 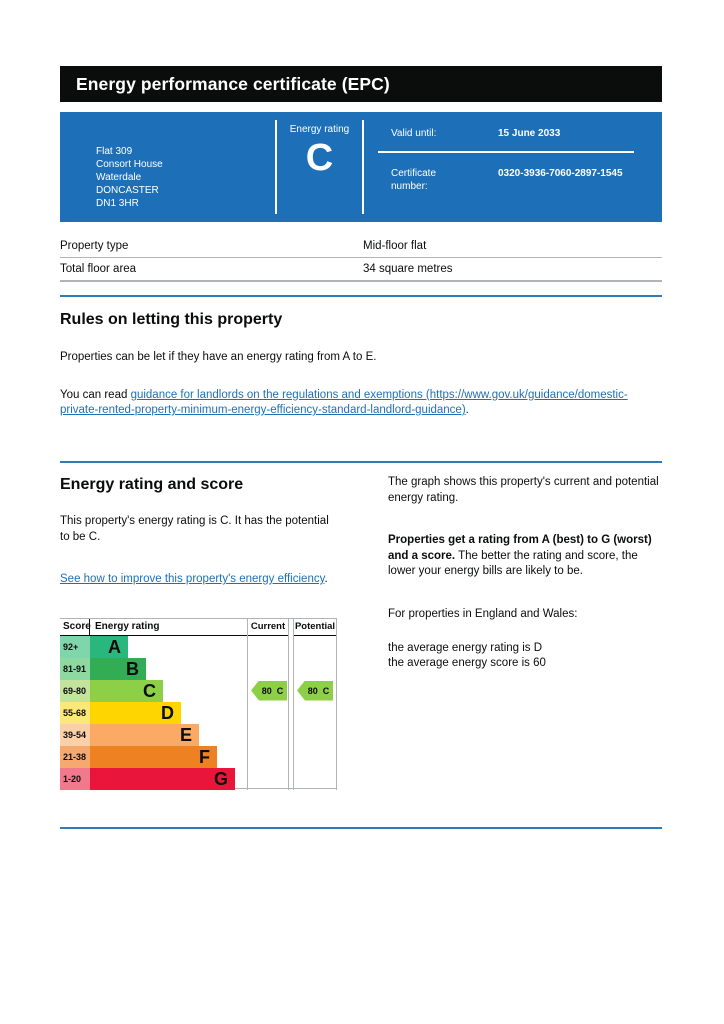 I want to click on band-bar: A, so click(x=109, y=646).